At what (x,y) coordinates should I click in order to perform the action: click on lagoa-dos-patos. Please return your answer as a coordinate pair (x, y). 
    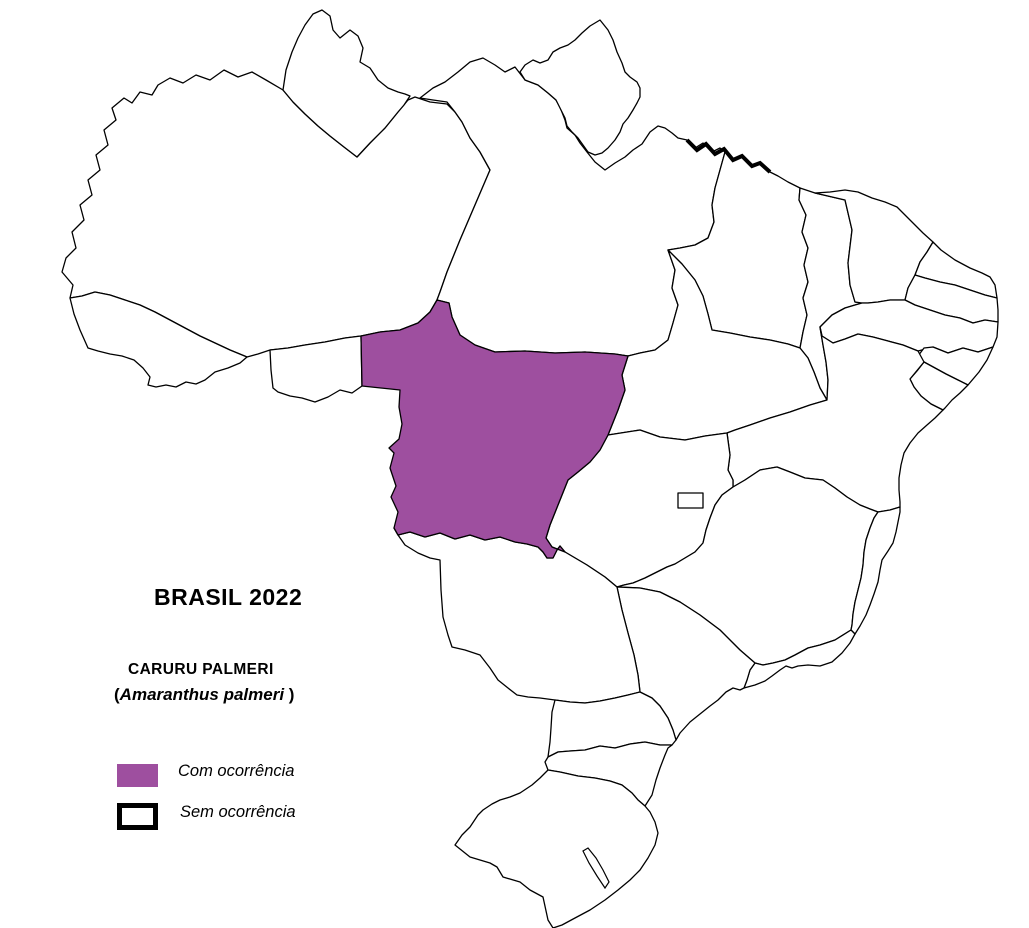
    Looking at the image, I should click on (596, 868).